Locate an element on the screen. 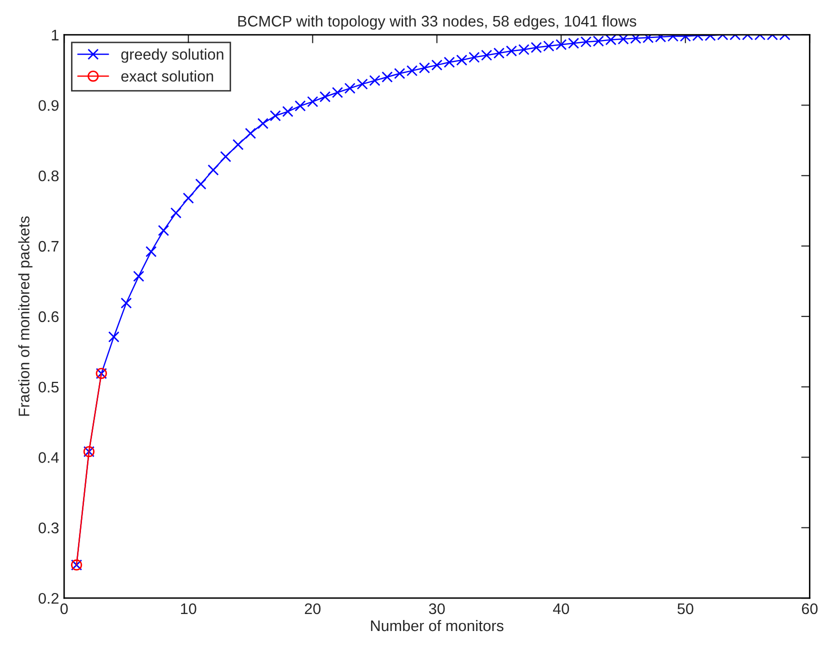 The height and width of the screenshot is (669, 822). y-axis-title: Fraction of monitored packets is located at coordinates (25, 316).